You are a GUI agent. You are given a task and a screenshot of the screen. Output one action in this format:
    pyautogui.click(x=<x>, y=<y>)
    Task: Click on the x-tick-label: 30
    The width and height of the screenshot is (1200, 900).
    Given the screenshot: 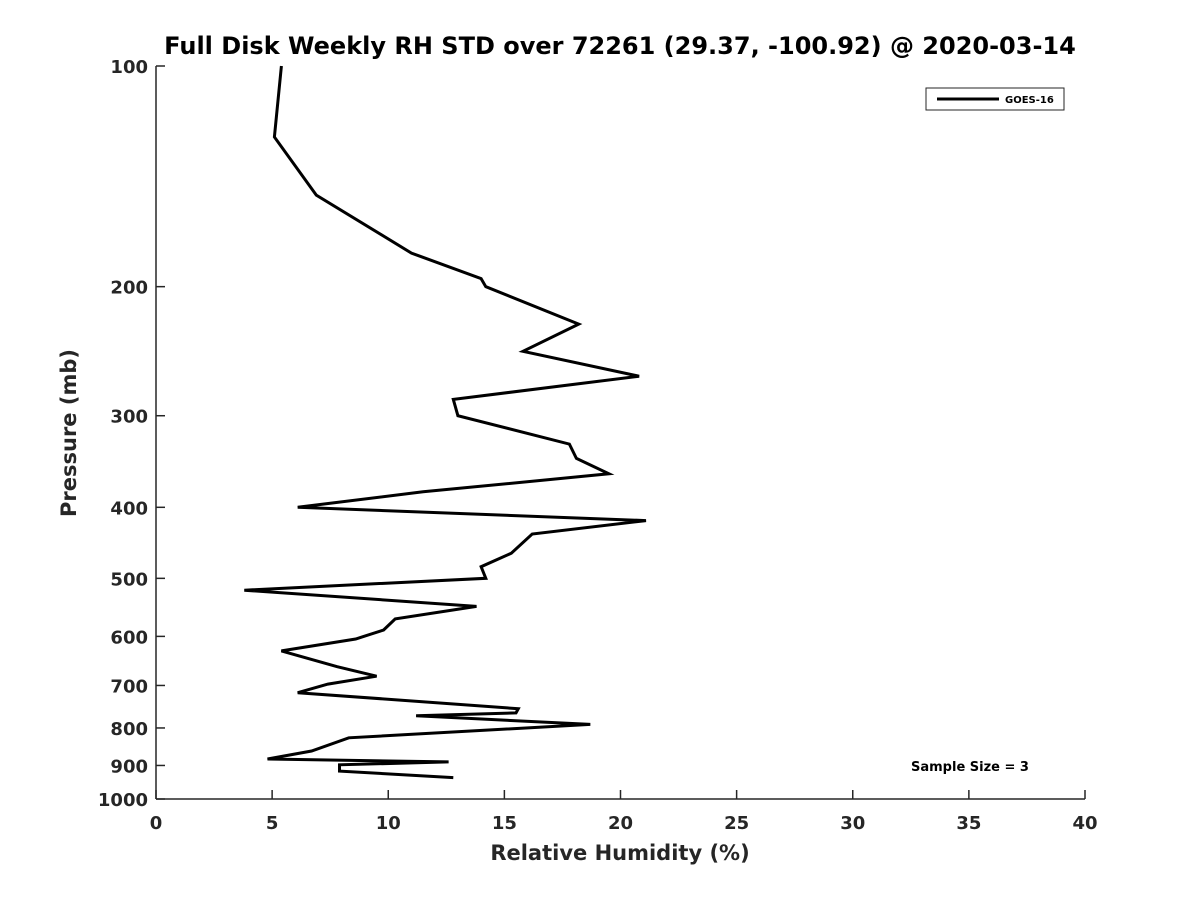 What is the action you would take?
    pyautogui.click(x=852, y=823)
    